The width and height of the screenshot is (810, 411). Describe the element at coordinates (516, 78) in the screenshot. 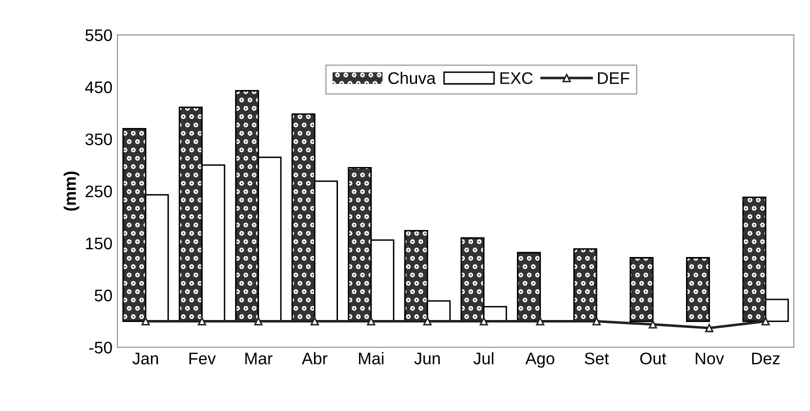

I see `legend-label: EXC` at that location.